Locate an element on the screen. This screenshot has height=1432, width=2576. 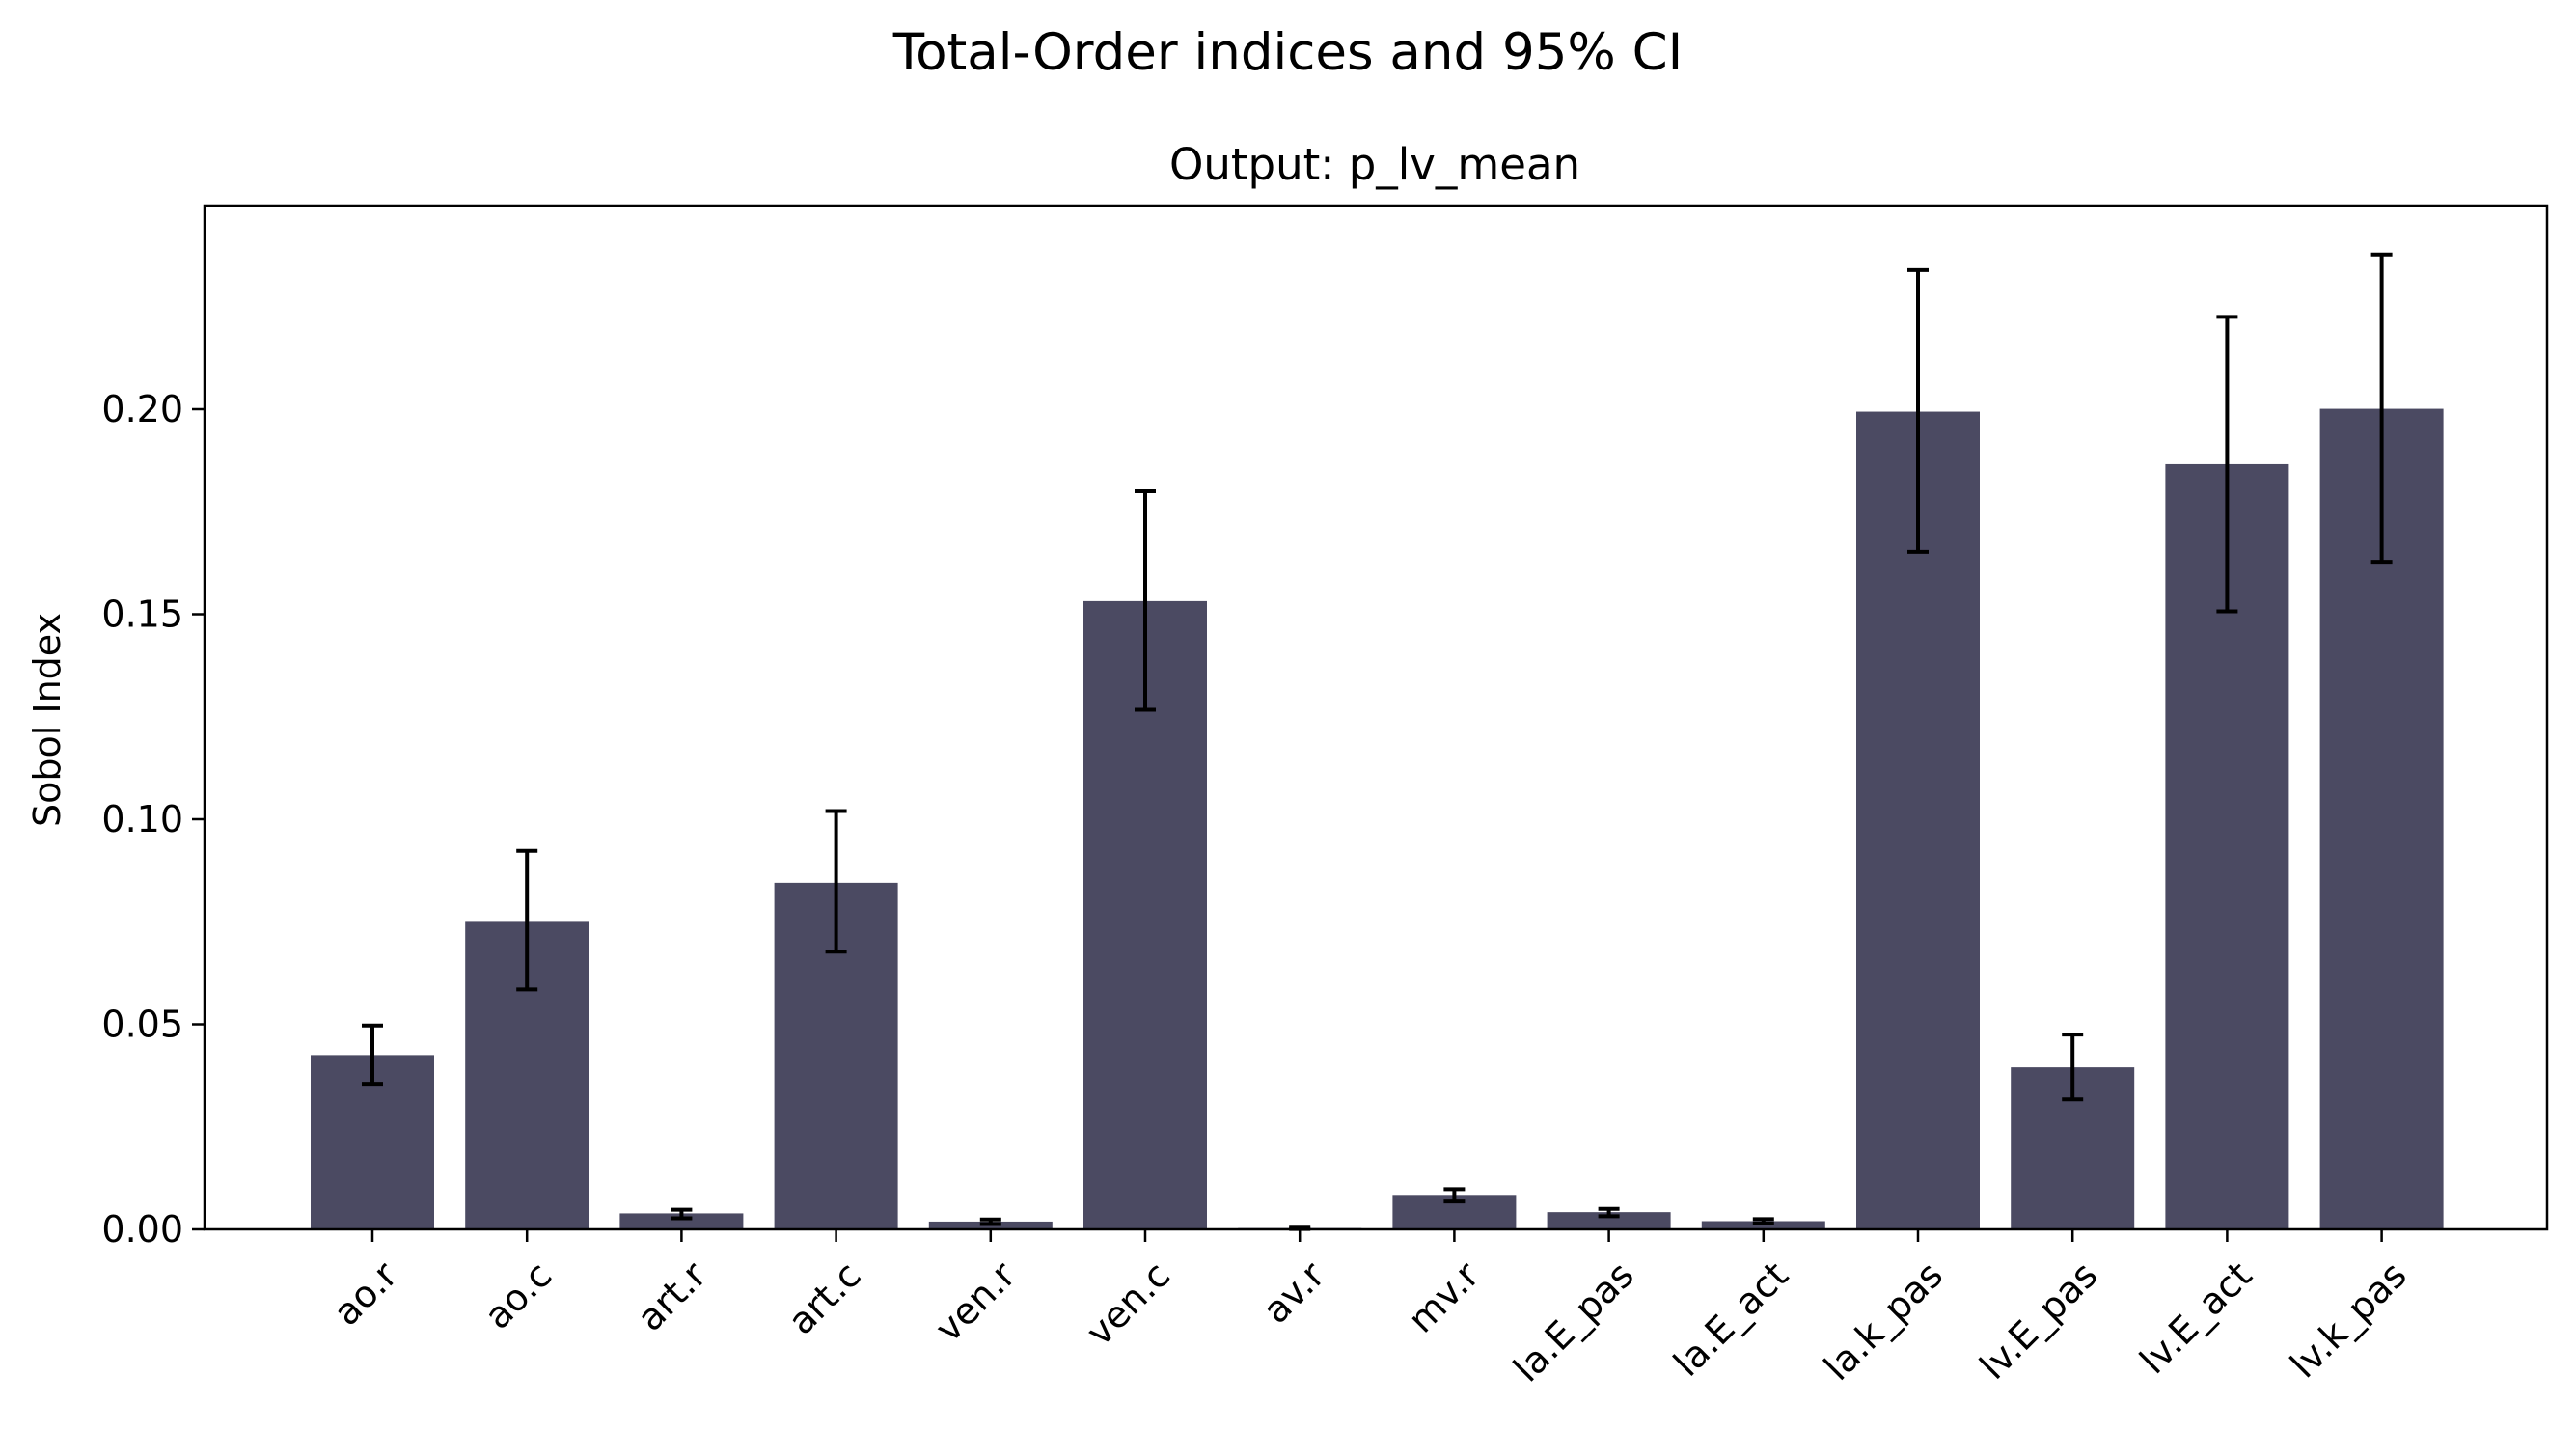
y-axis-label: Sobol Index is located at coordinates (47, 720).